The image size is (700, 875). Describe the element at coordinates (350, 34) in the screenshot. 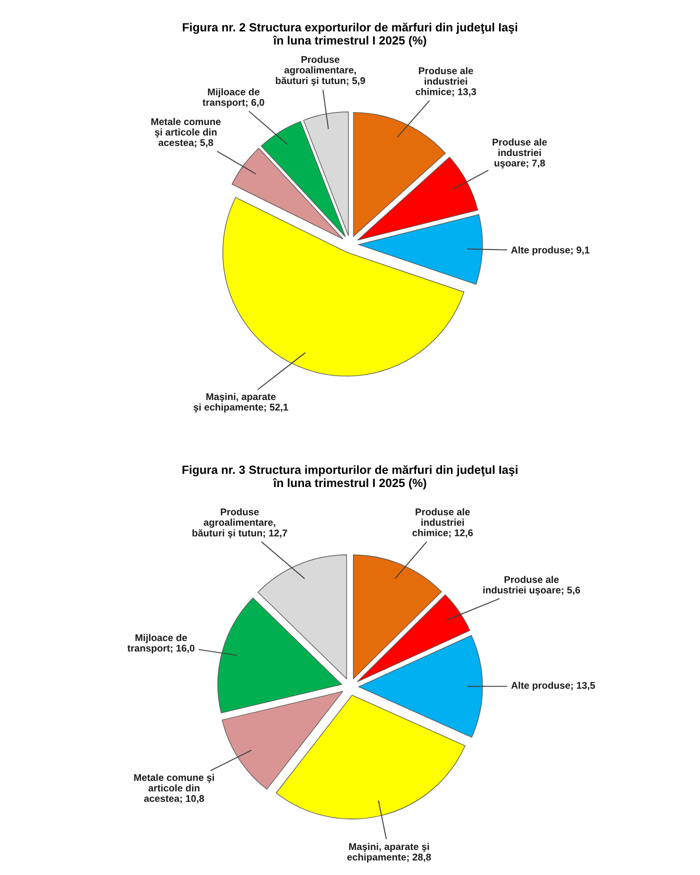

I see `chart-title: Figura nr. 2 Structura exporturilor de mărfuri din judeţul Iaşi în luna trimestrul I 2025 (%)` at that location.